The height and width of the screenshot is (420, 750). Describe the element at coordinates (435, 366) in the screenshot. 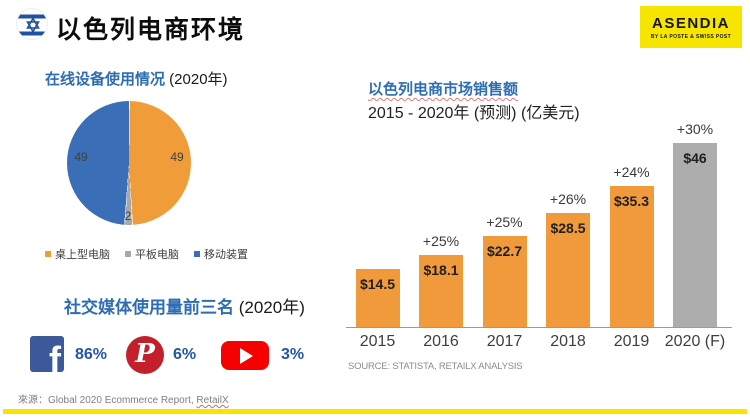

I see `sales-chart-source: SOURCE: STATISTA, RETAILX ANALYSIS` at that location.